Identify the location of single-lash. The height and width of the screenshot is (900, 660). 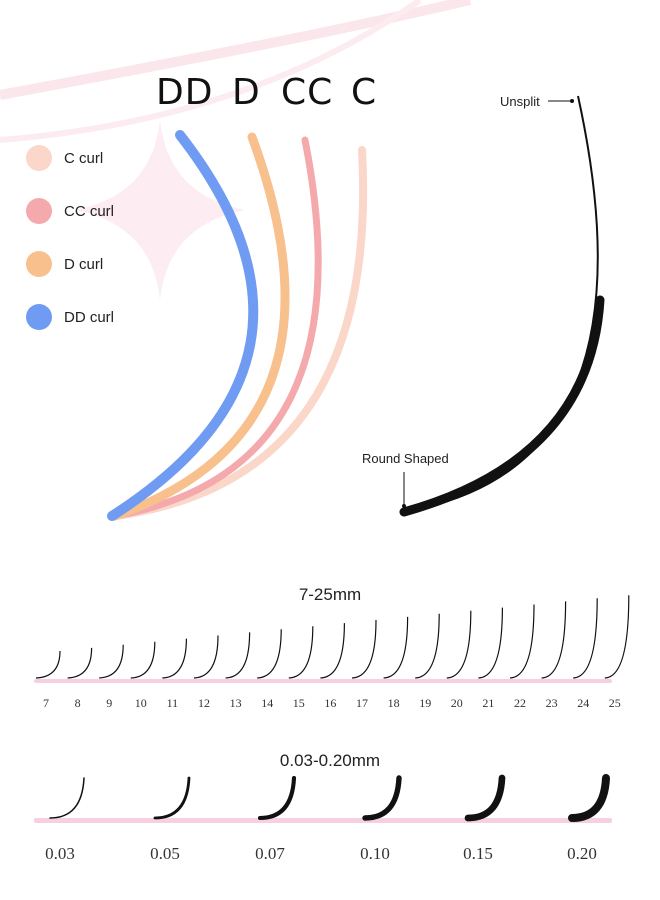
(500, 304).